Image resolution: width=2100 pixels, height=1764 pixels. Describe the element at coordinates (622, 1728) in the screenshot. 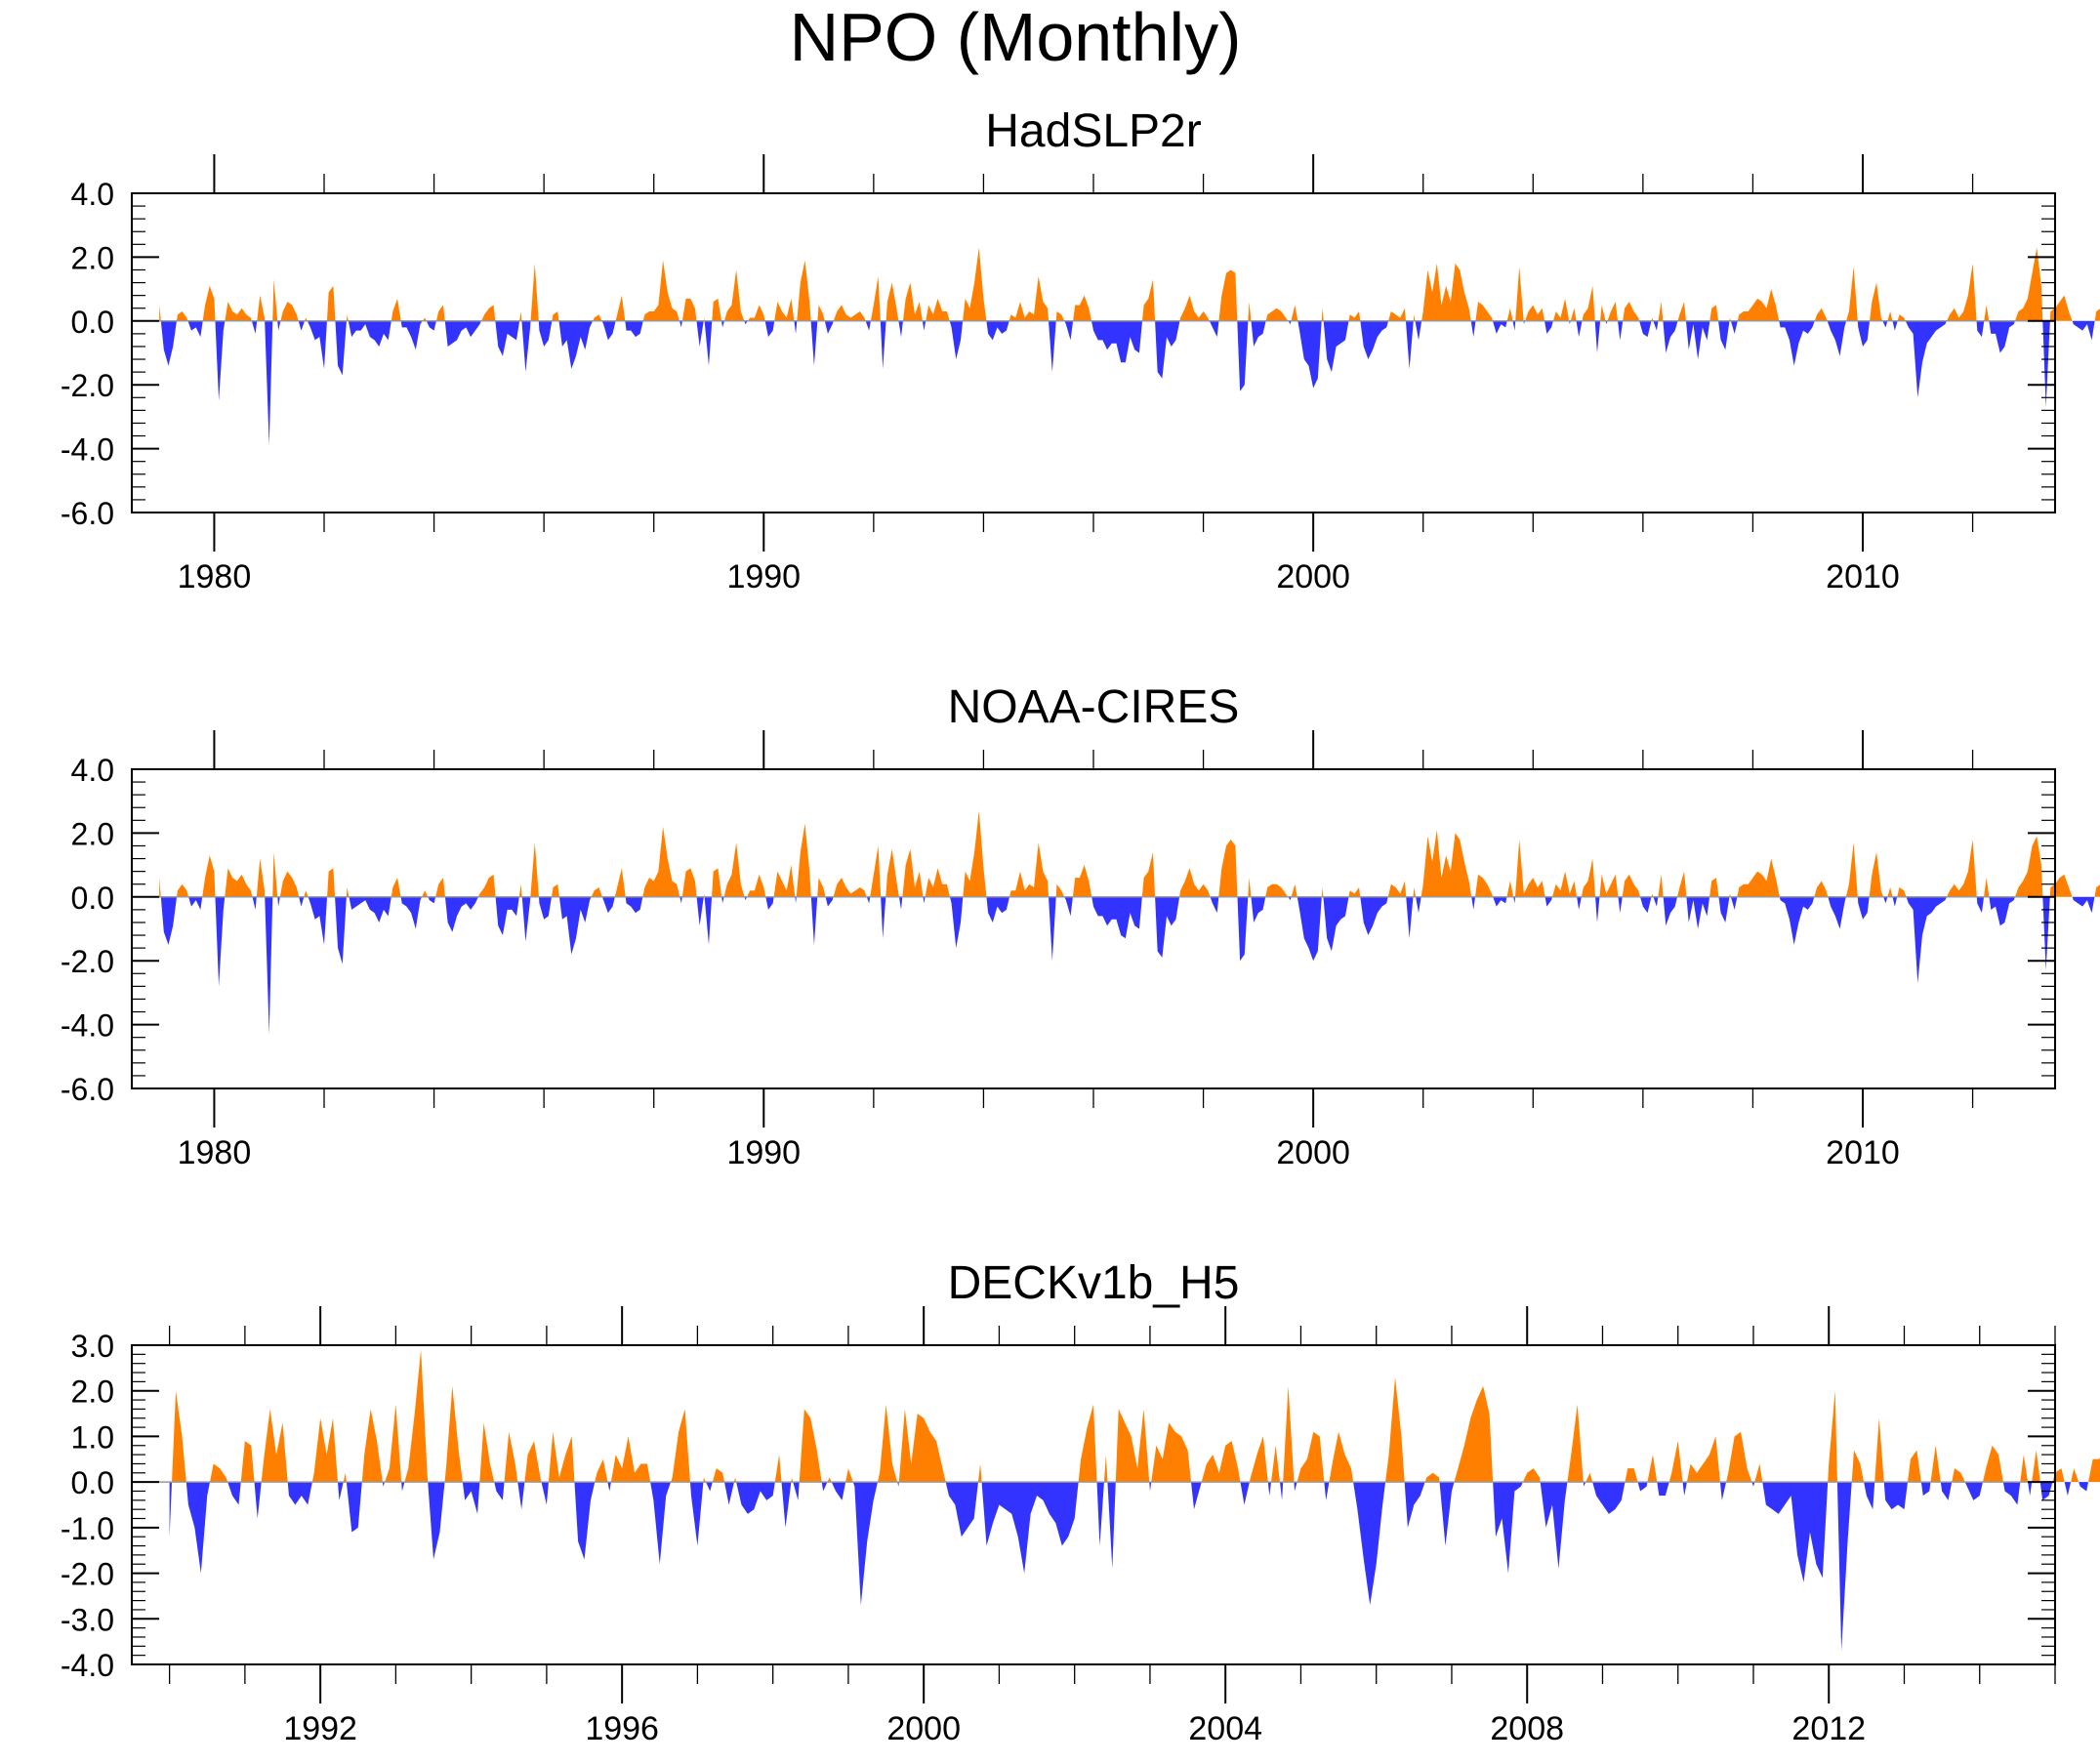

I see `x-tick-label: 1996` at that location.